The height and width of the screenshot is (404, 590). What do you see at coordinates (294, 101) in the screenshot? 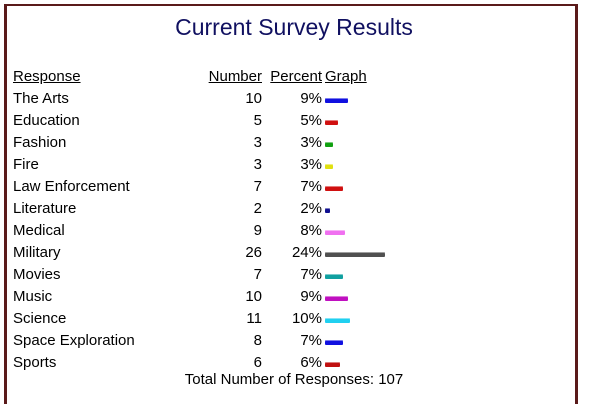
I see `table-row: The Arts 10 9%` at bounding box center [294, 101].